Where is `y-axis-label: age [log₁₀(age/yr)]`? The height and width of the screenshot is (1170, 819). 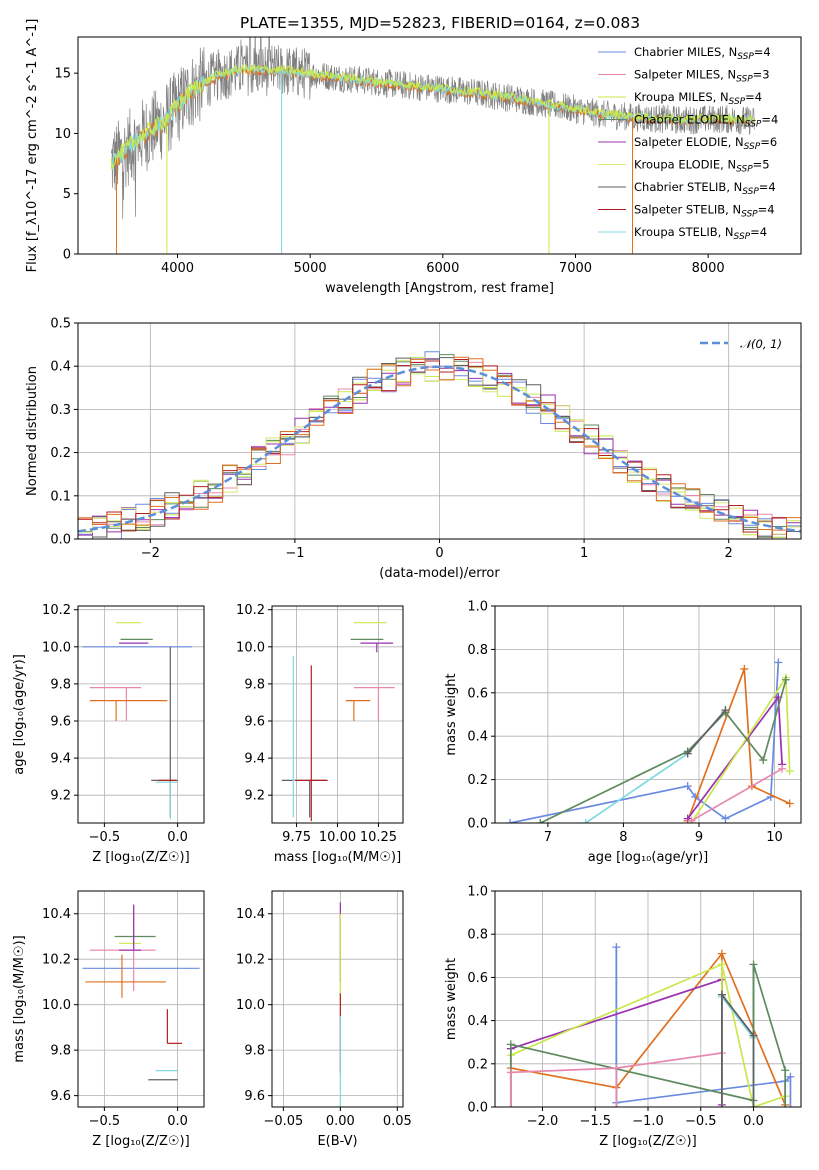 y-axis-label: age [log₁₀(age/yr)] is located at coordinates (19, 714).